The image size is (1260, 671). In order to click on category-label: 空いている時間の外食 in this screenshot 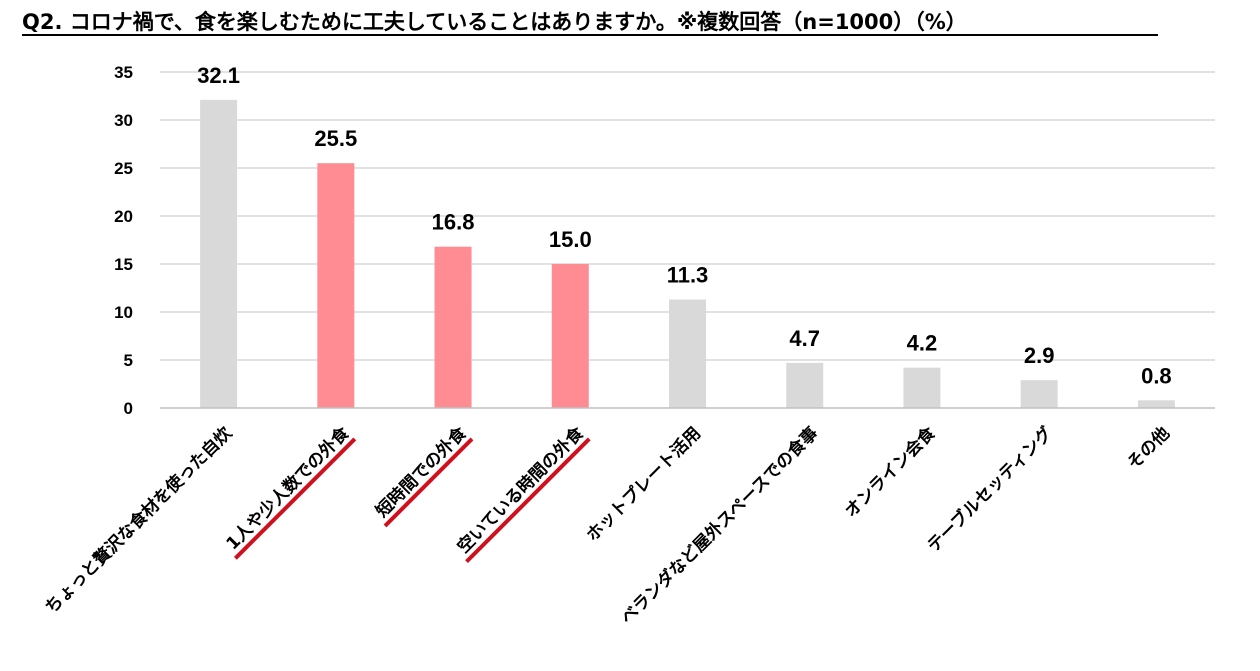, I will do `click(520, 489)`.